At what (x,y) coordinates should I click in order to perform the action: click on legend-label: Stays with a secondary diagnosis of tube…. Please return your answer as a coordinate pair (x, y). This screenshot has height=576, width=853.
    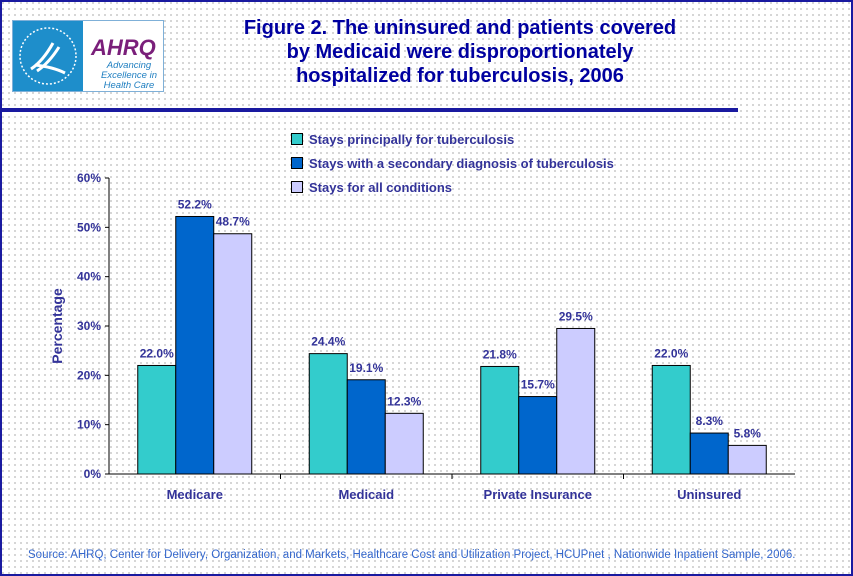
    Looking at the image, I should click on (461, 163).